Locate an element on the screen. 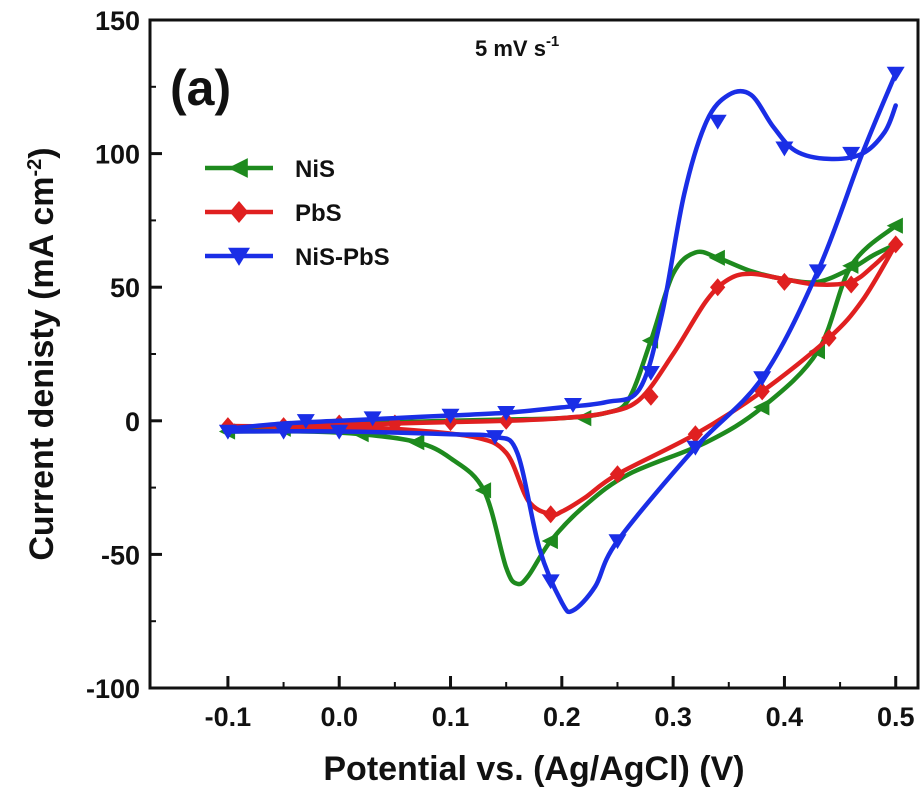  legend-item-pbs: PbS is located at coordinates (273, 213).